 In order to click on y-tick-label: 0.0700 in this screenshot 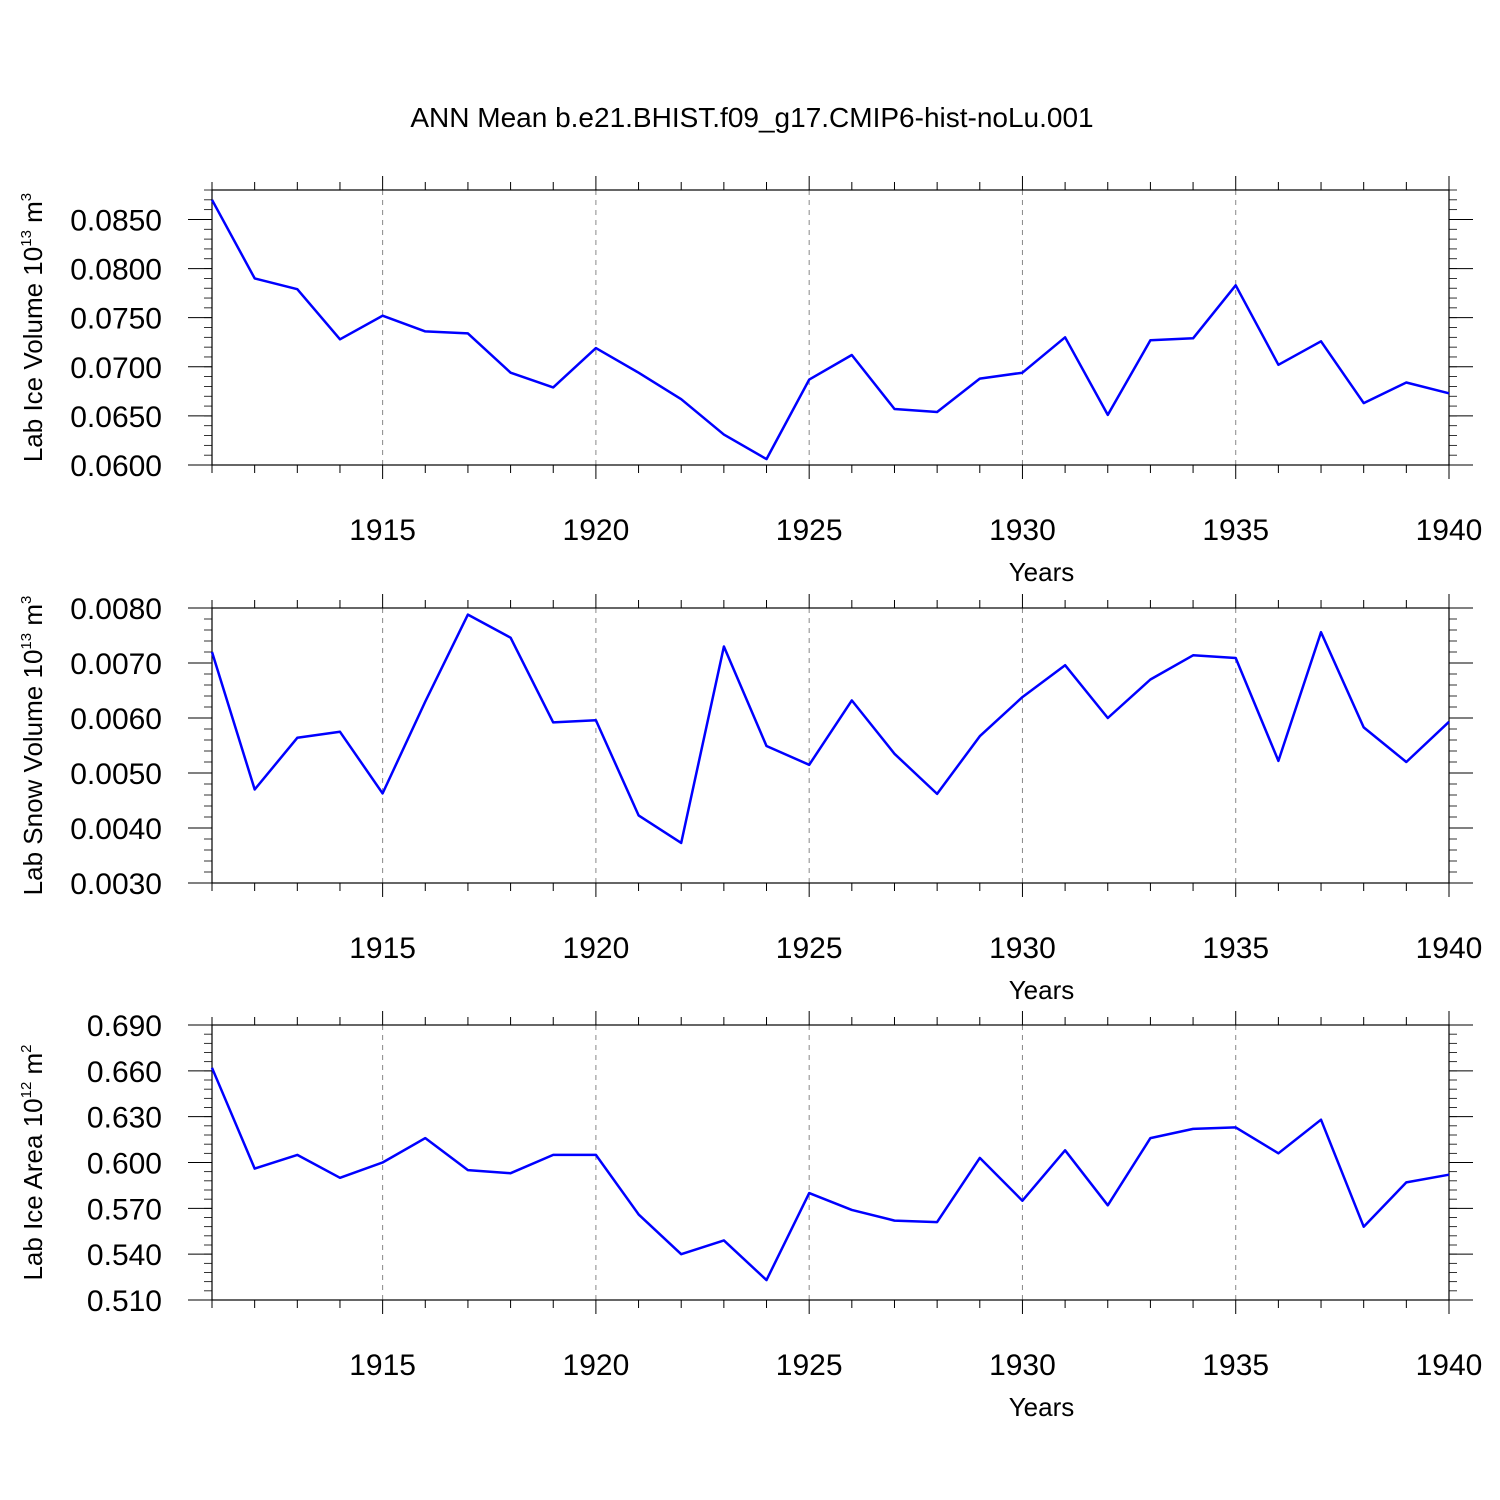, I will do `click(116, 368)`.